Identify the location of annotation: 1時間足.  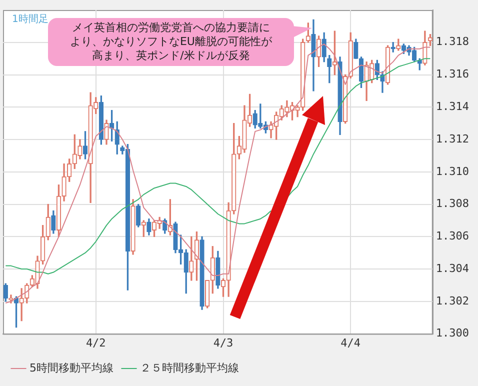
(30, 19).